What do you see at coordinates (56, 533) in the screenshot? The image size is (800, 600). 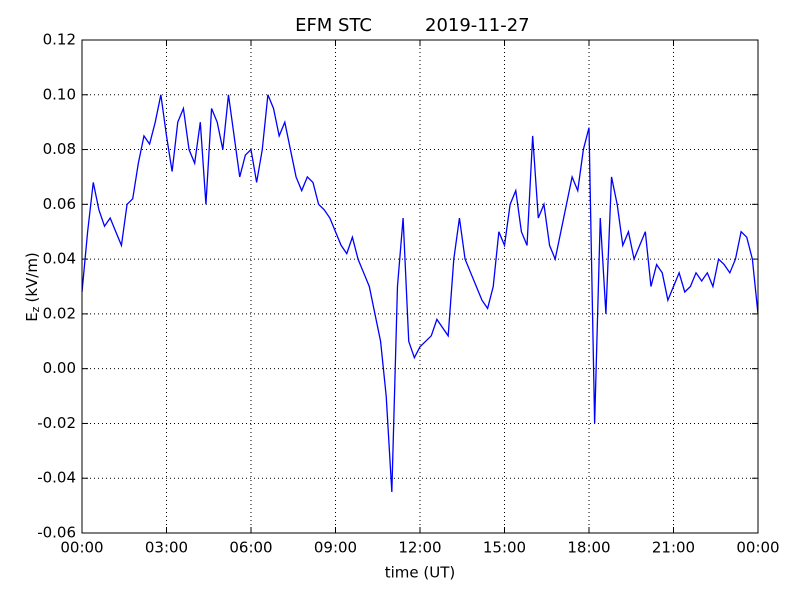 I see `y-tick-label: -0.06` at bounding box center [56, 533].